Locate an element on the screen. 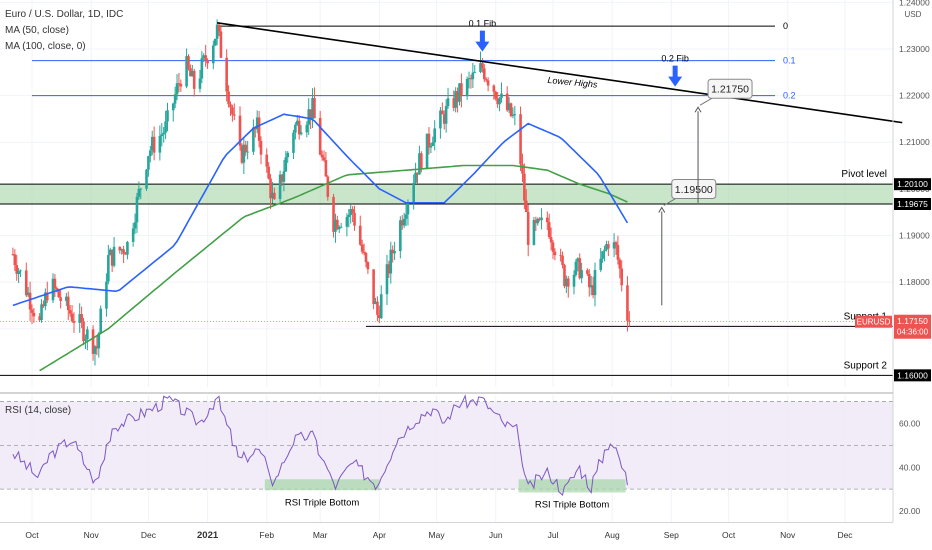 The width and height of the screenshot is (932, 550). fib-0.1-label: 0.1 is located at coordinates (789, 61).